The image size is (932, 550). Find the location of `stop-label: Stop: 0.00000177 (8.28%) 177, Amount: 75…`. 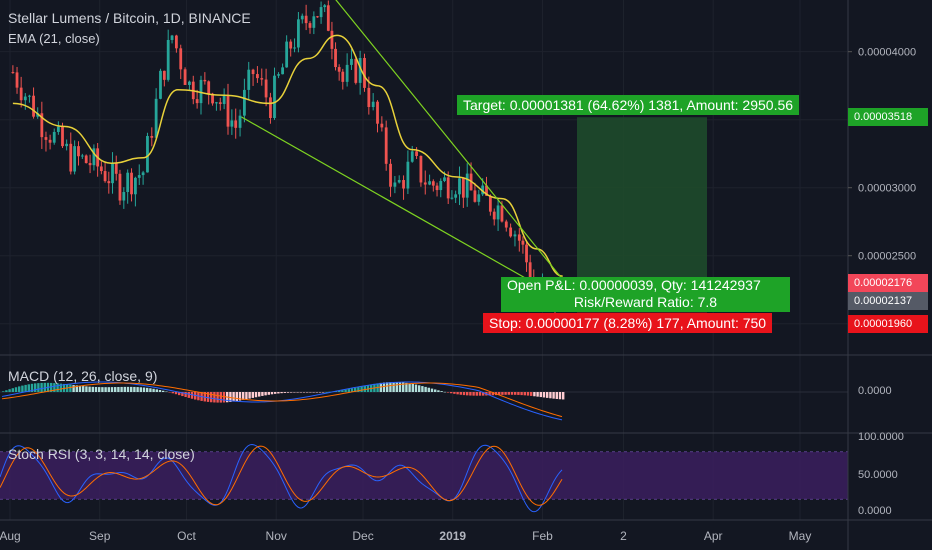

stop-label: Stop: 0.00000177 (8.28%) 177, Amount: 75… is located at coordinates (628, 323).